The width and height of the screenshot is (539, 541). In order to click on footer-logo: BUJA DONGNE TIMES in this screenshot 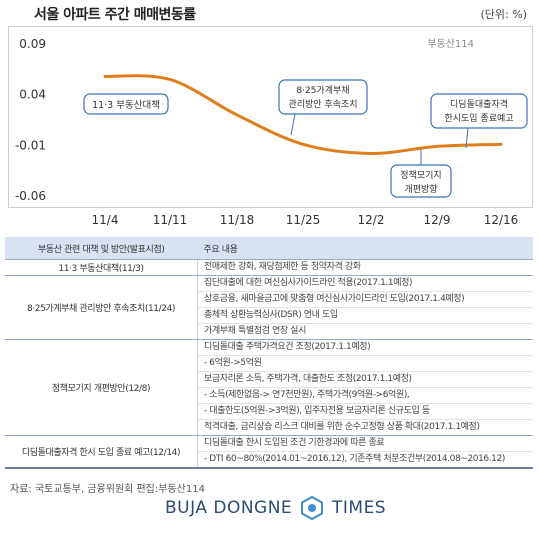, I will do `click(276, 508)`.